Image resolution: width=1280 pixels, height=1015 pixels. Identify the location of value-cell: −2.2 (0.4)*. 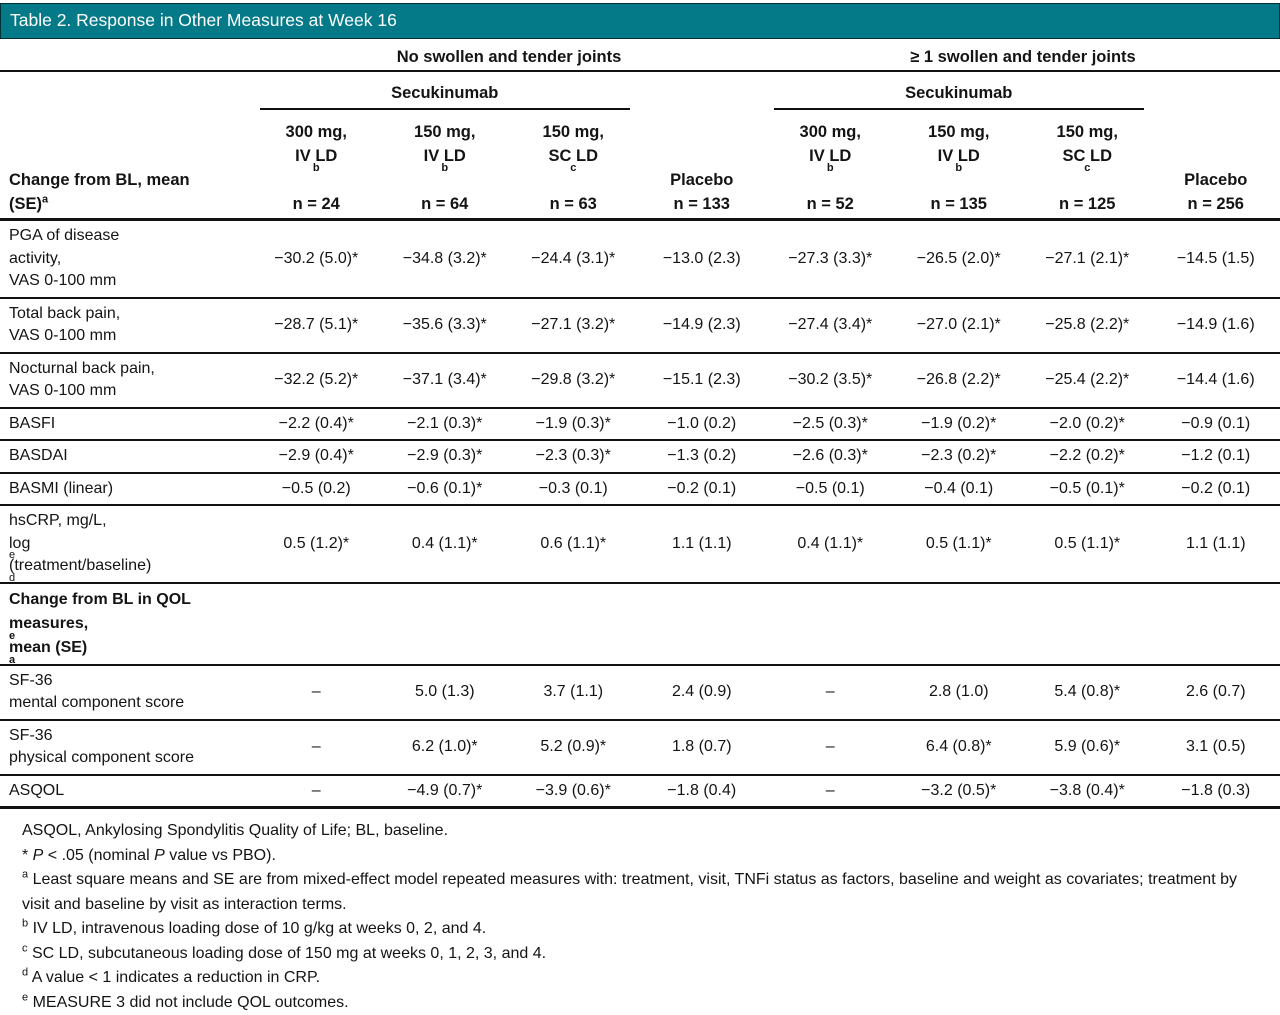
(316, 424).